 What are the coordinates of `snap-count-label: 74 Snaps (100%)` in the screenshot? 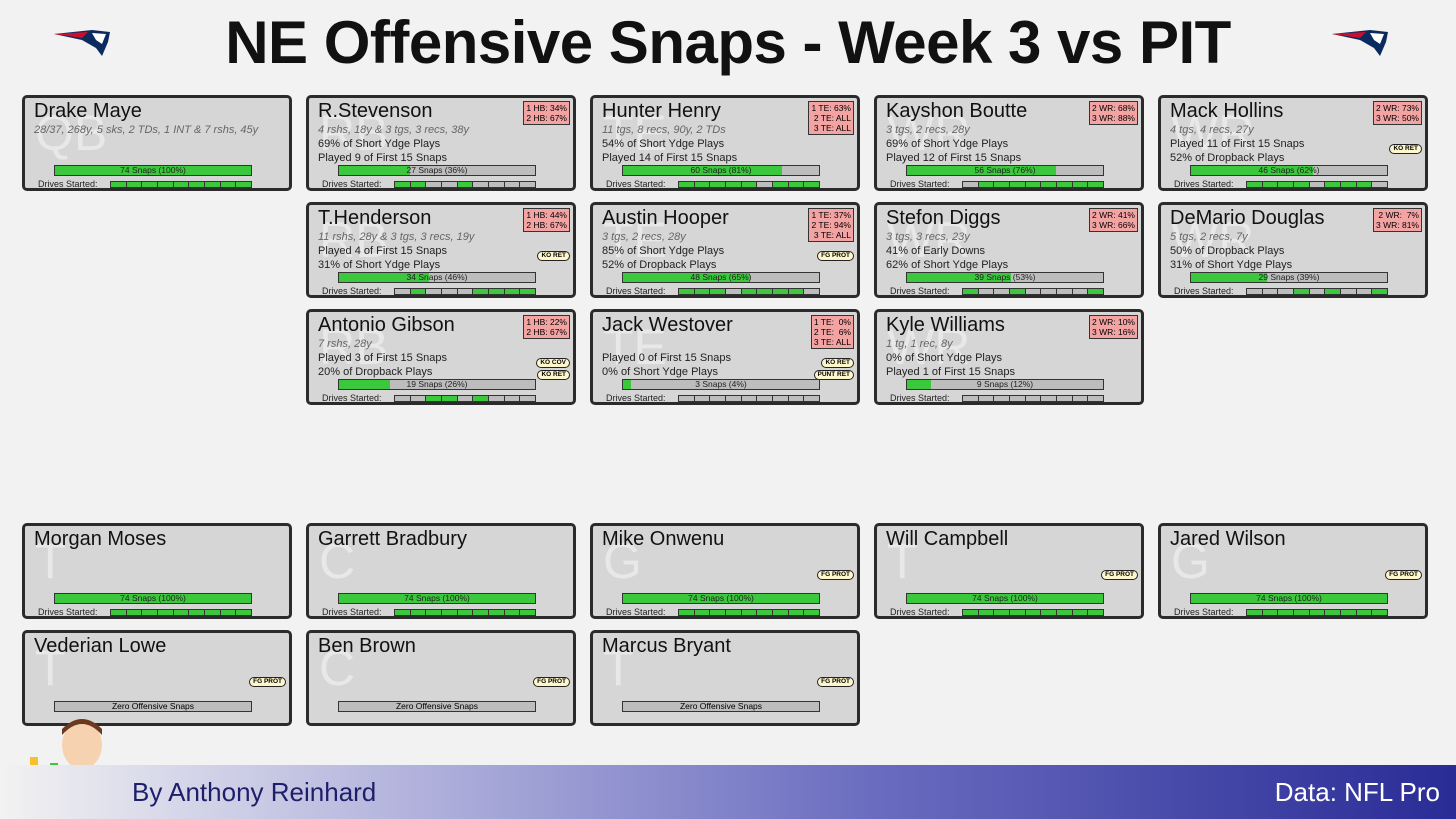 It's located at (153, 598).